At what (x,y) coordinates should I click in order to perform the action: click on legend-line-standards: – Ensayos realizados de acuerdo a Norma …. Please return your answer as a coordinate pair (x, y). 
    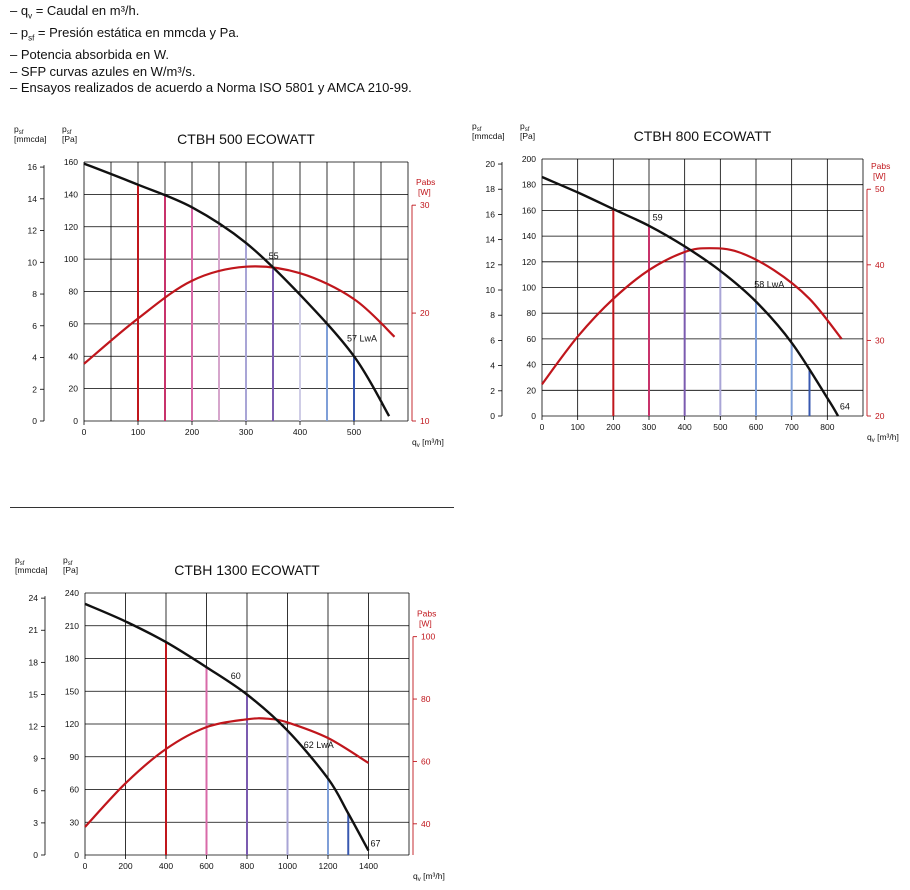
    Looking at the image, I should click on (211, 88).